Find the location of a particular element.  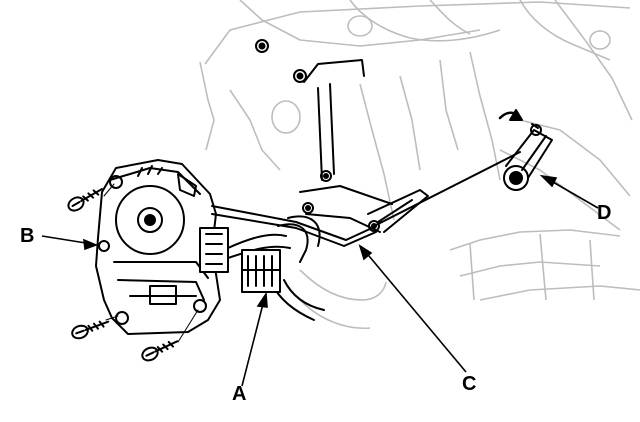

screw-guide-lines is located at coordinates (151, 263).